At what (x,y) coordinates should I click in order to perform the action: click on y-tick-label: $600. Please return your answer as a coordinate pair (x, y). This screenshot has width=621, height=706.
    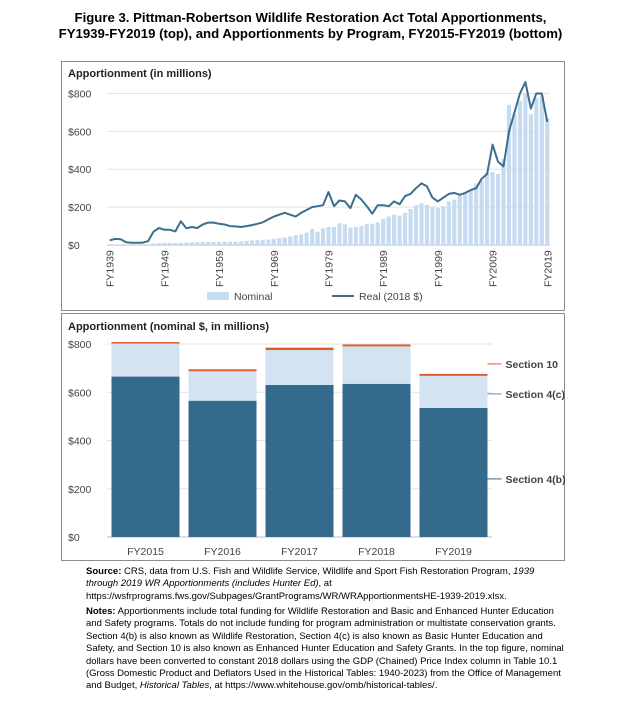
    Looking at the image, I should click on (80, 132).